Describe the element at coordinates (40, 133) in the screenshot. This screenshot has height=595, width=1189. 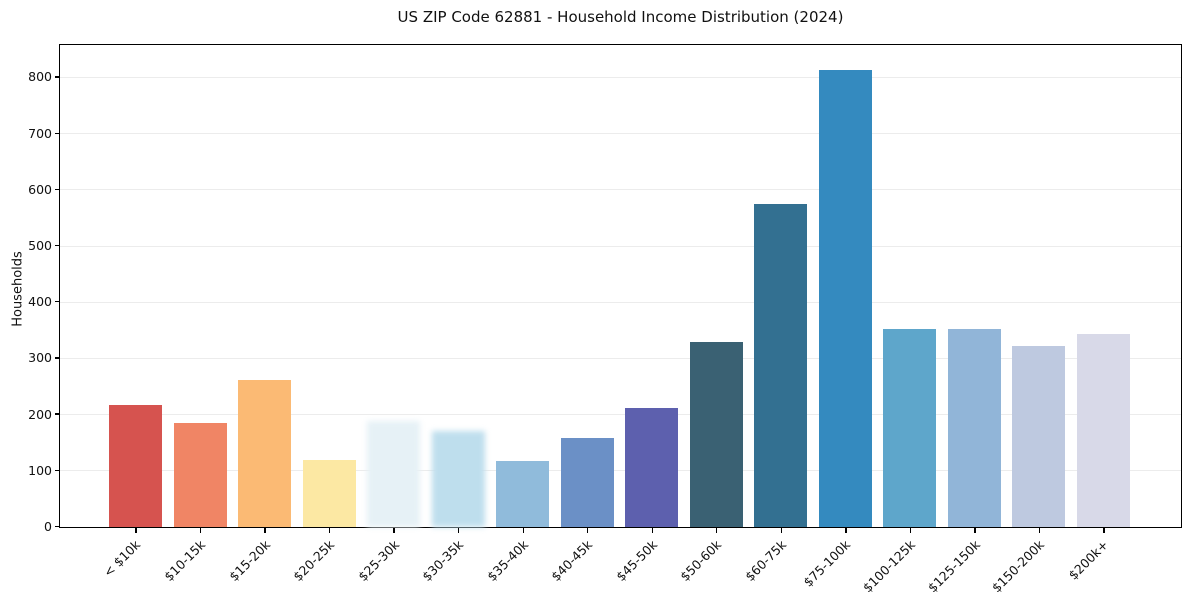
I see `y-tick-label-700: 700` at that location.